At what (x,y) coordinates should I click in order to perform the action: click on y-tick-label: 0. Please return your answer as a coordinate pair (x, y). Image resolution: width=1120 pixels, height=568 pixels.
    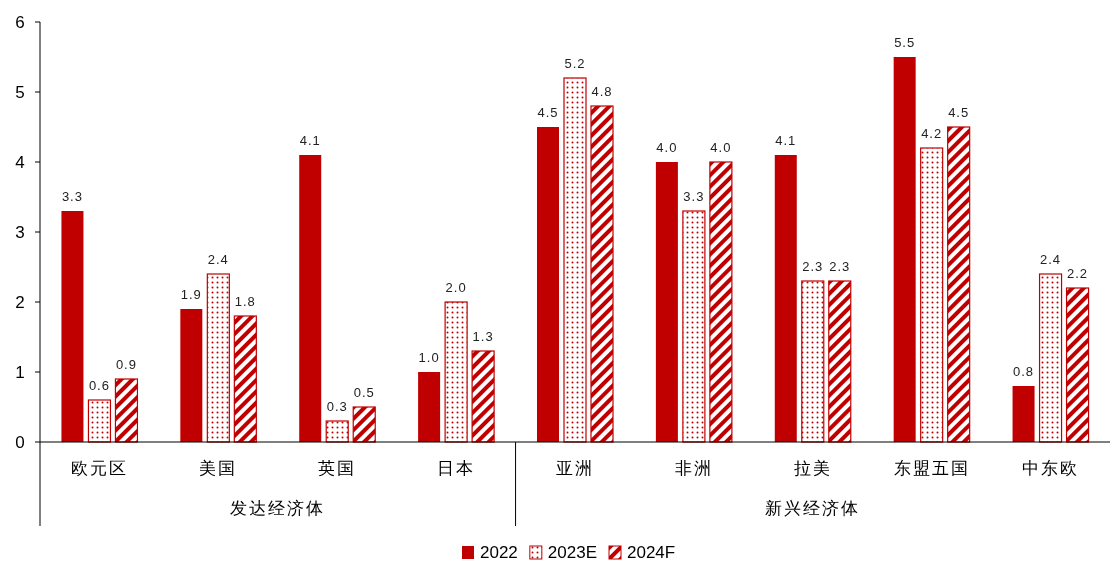
    Looking at the image, I should click on (20, 442).